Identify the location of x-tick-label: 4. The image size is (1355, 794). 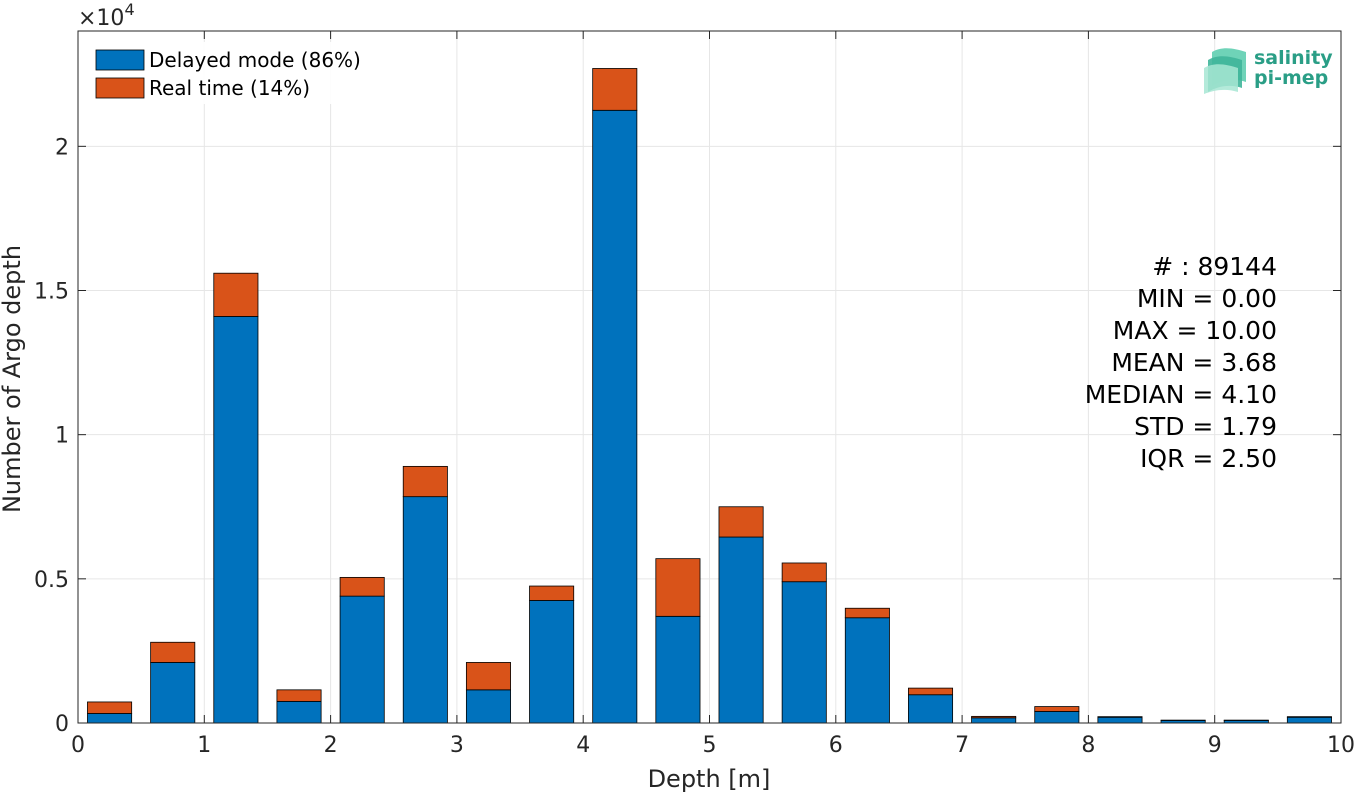
(583, 745).